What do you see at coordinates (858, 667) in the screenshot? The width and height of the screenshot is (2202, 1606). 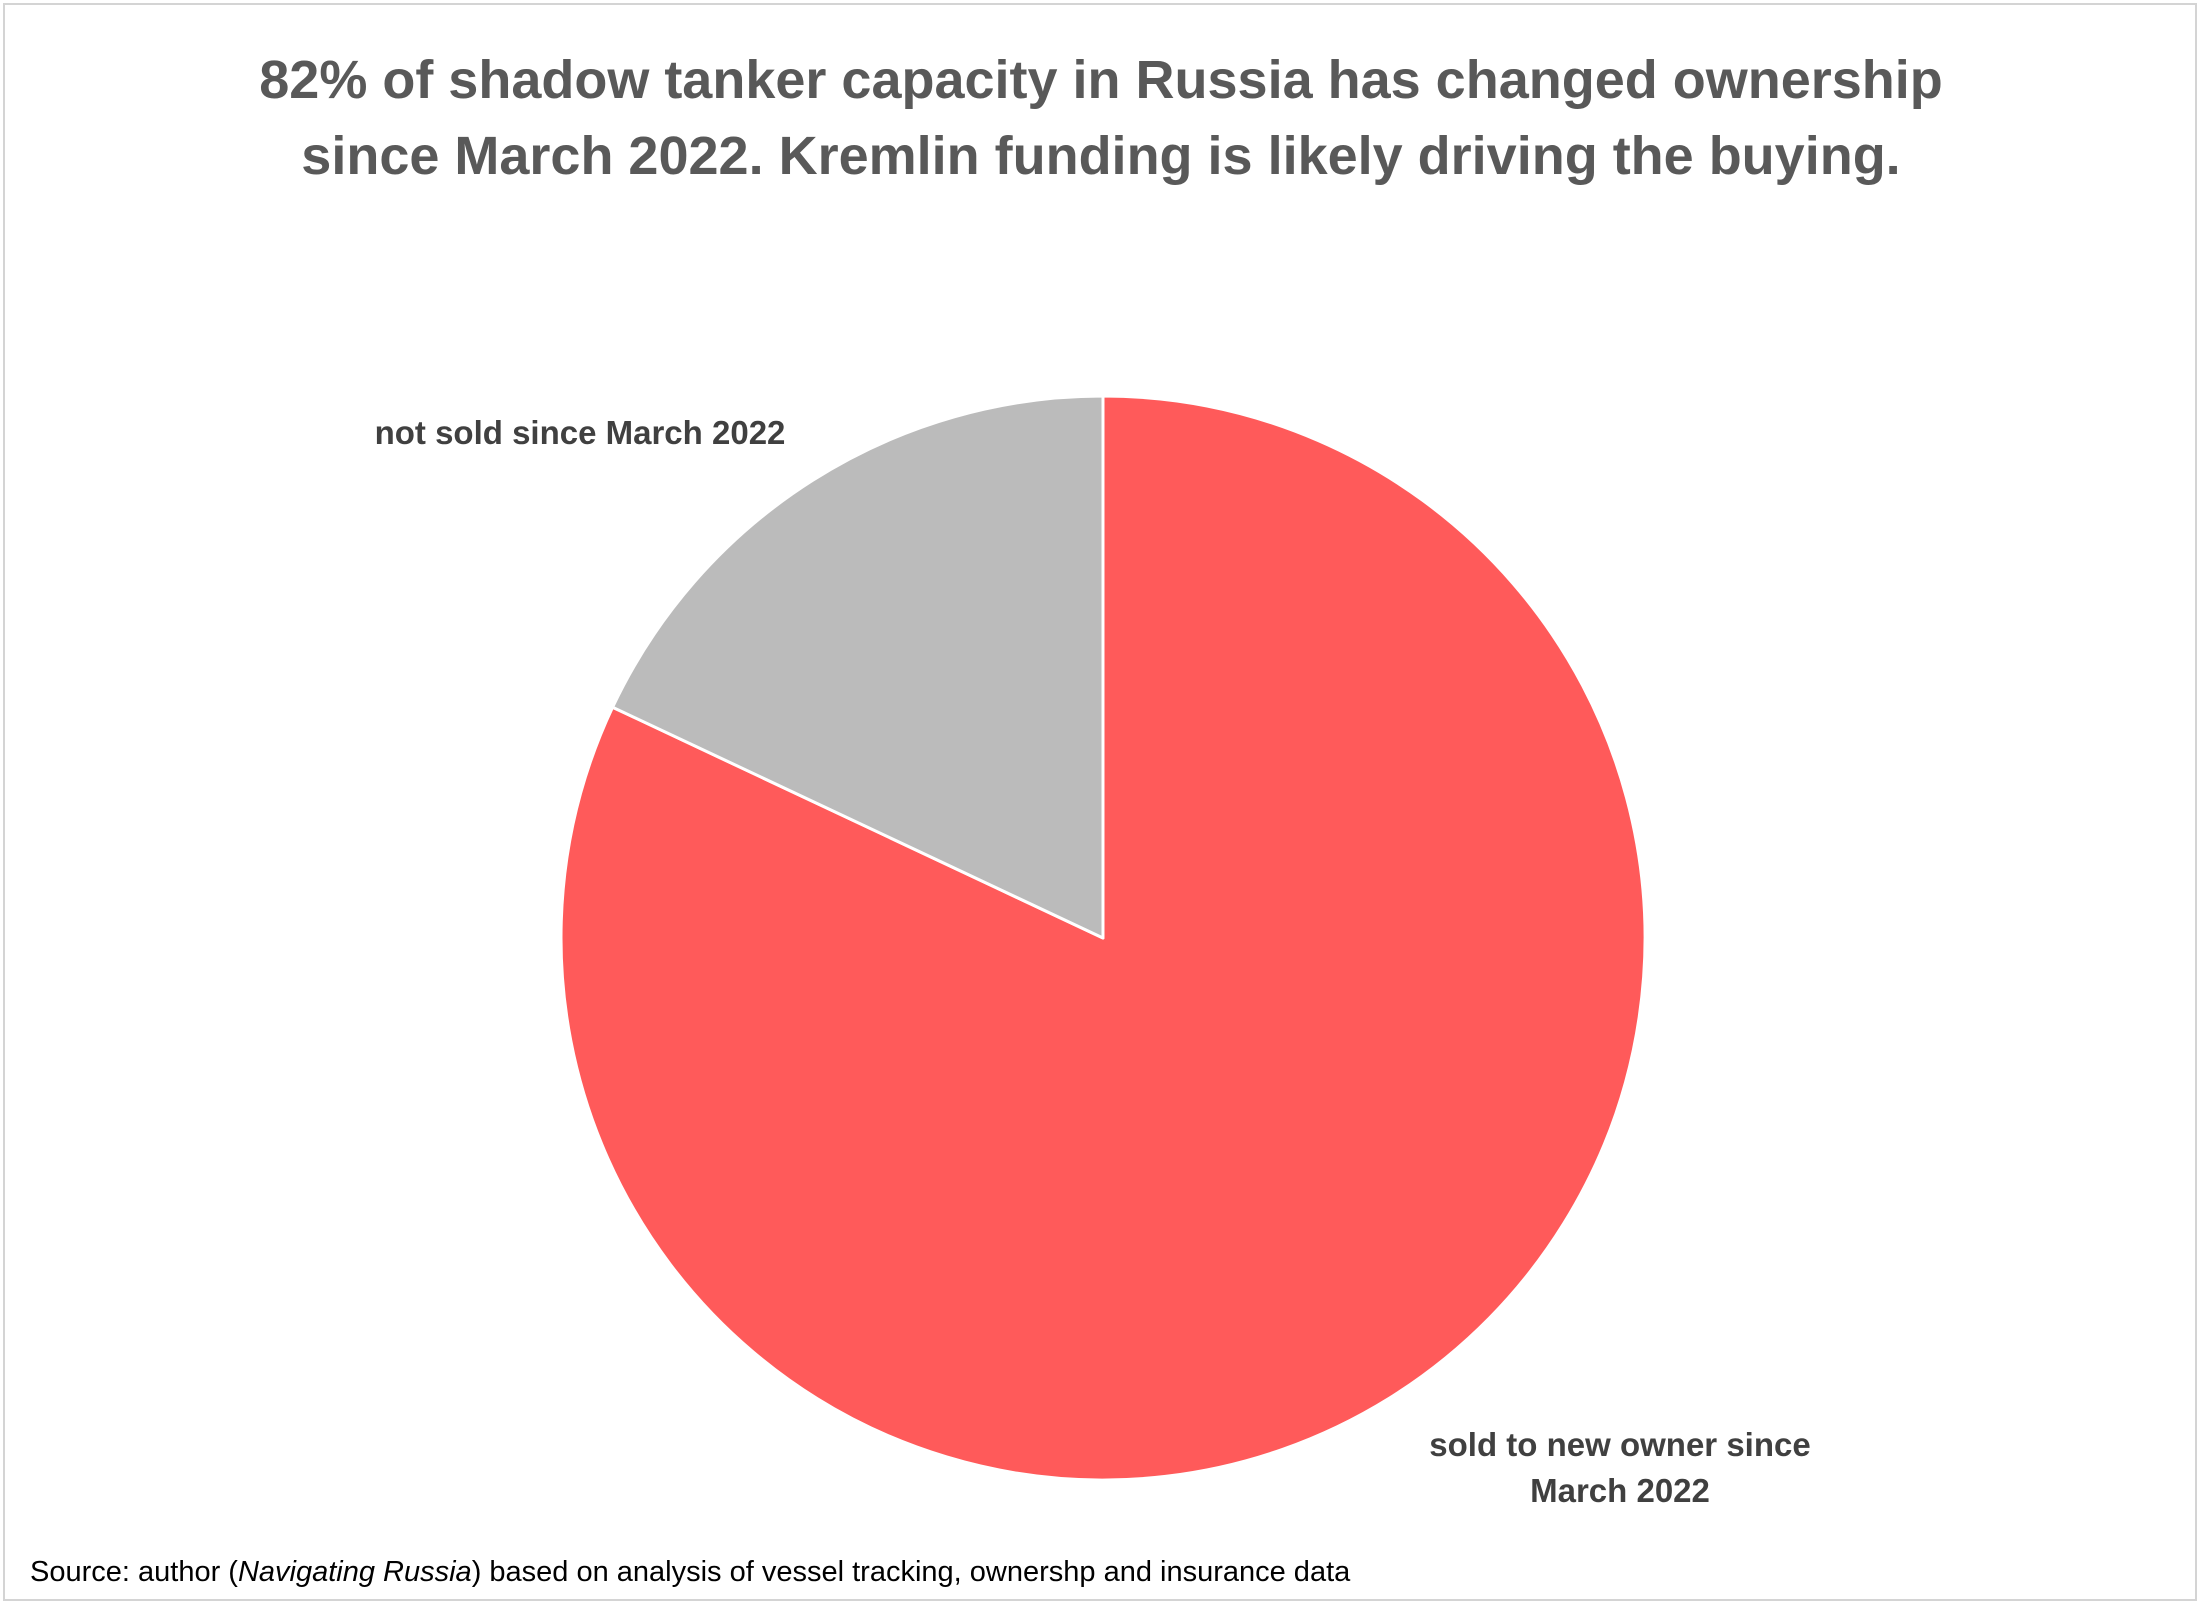 I see `pie-slice-not-sold` at bounding box center [858, 667].